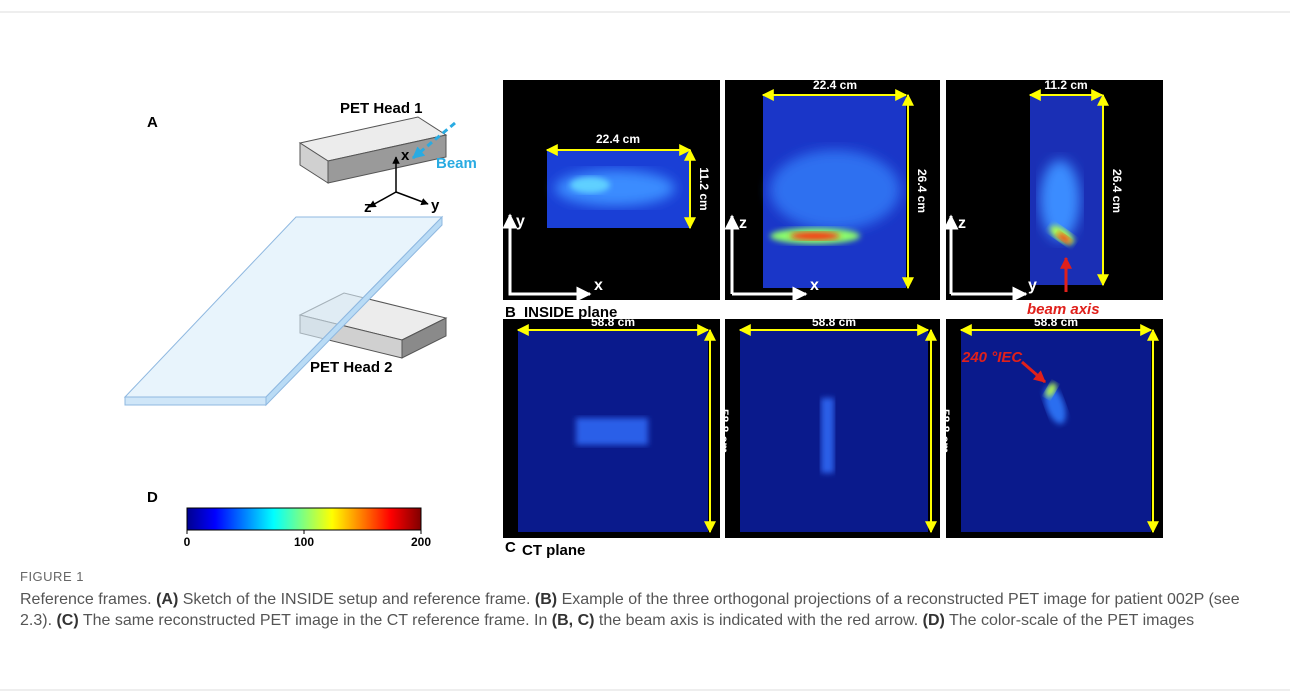 Image resolution: width=1290 pixels, height=691 pixels. I want to click on figure-label: FIGURE 1, so click(52, 576).